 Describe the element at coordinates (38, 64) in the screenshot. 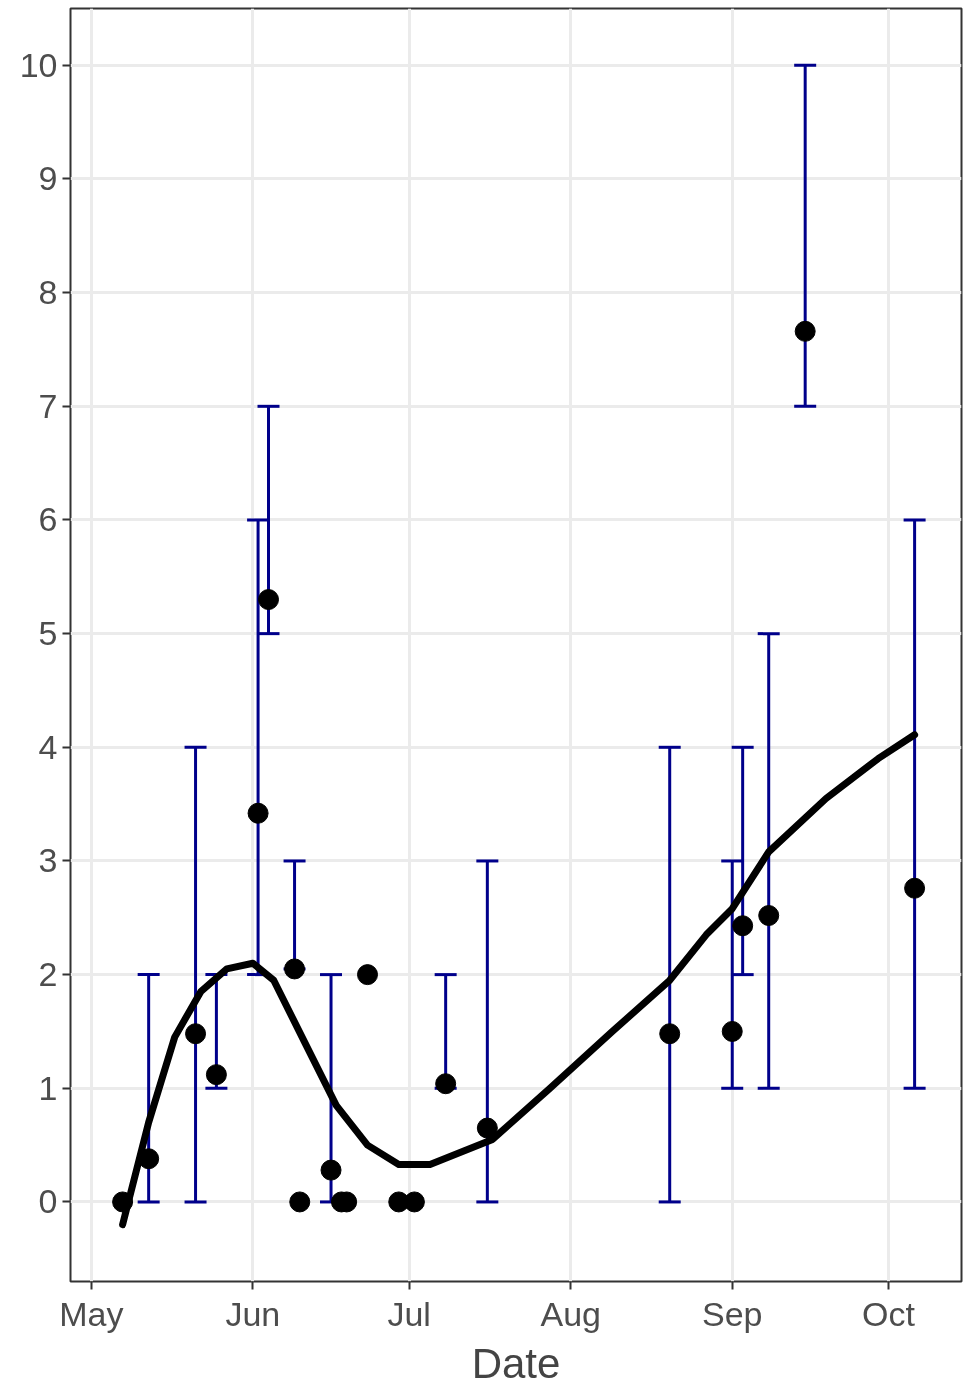

I see `y-tick-label: 10` at that location.